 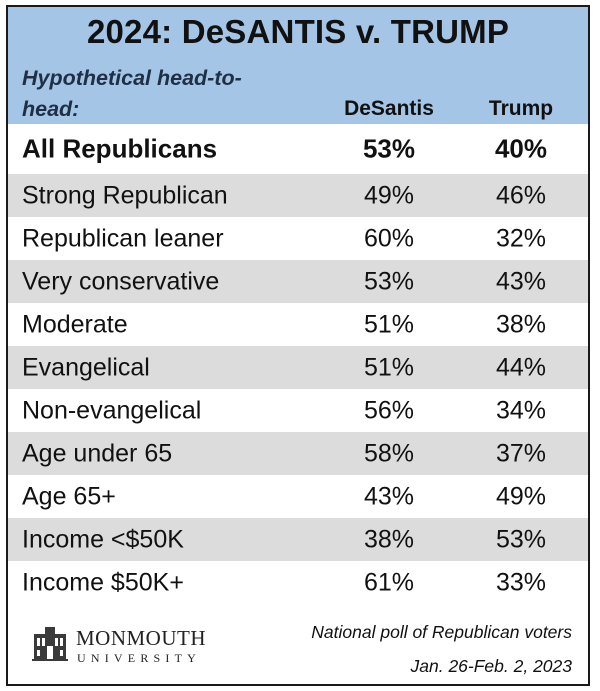 What do you see at coordinates (389, 582) in the screenshot?
I see `desantis-value: 61%` at bounding box center [389, 582].